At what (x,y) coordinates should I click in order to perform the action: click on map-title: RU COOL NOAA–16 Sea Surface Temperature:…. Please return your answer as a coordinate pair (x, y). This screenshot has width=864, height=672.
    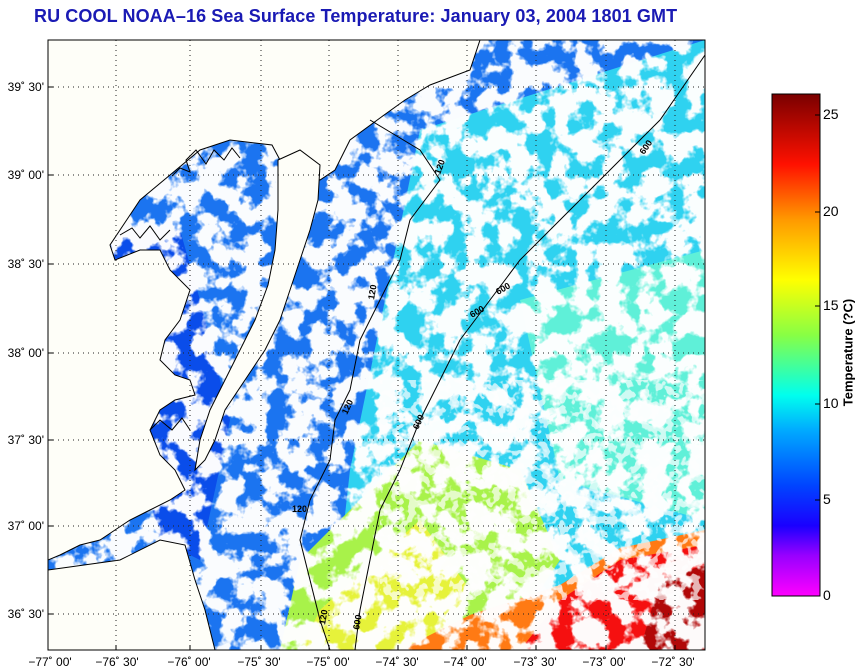
    Looking at the image, I should click on (356, 16).